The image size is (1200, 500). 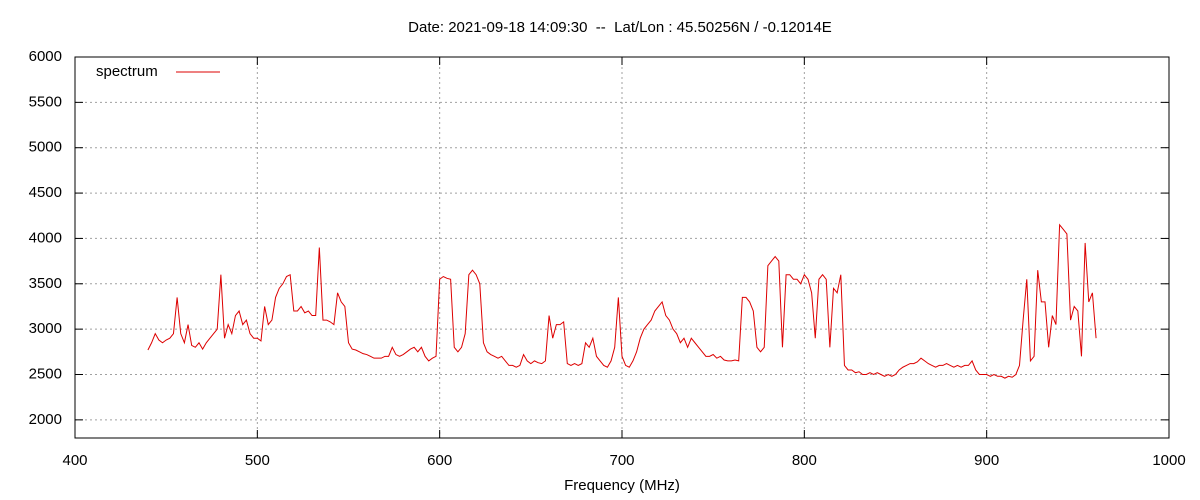 I want to click on y-tick-label: 5500, so click(x=45, y=101).